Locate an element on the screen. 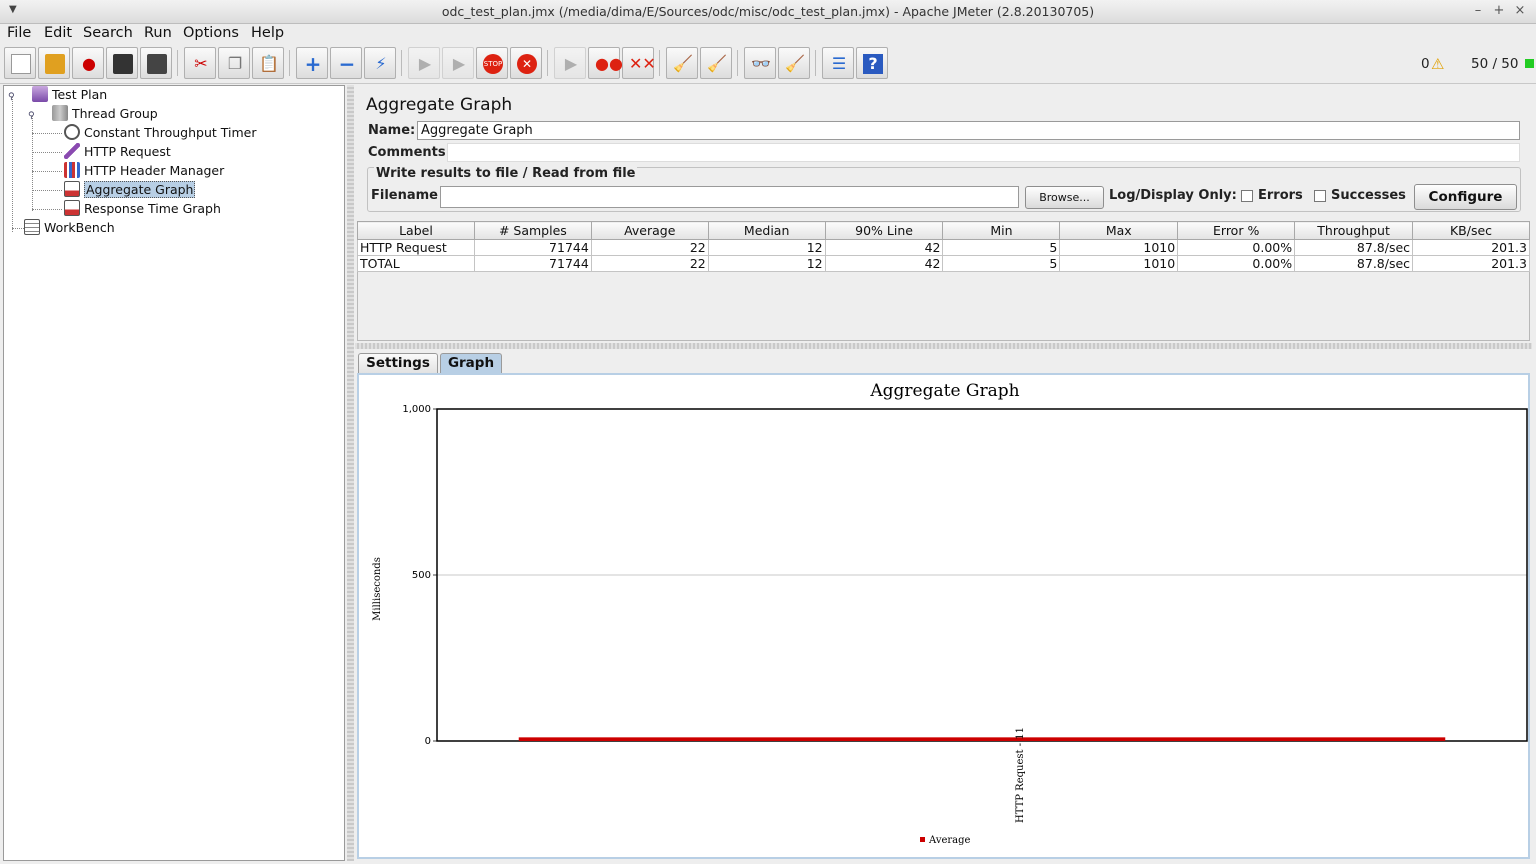  search-icon: 👓 is located at coordinates (761, 63).